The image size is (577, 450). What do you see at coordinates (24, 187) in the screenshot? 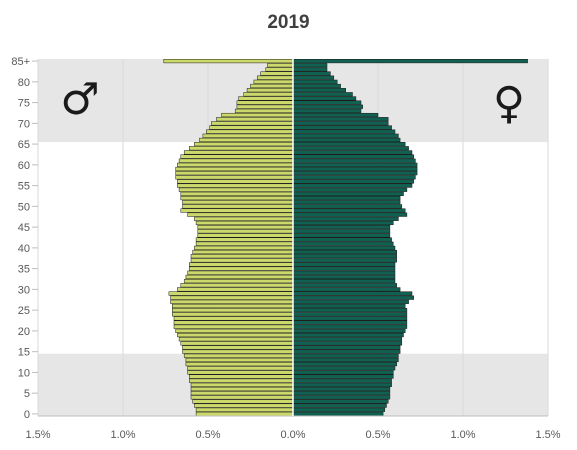
I see `y-tick-label-11: 55` at bounding box center [24, 187].